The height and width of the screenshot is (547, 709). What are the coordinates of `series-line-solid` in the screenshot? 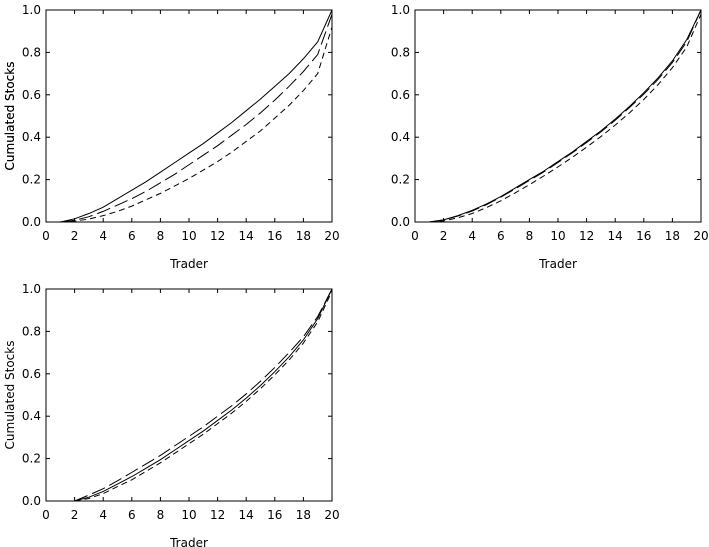 It's located at (203, 395).